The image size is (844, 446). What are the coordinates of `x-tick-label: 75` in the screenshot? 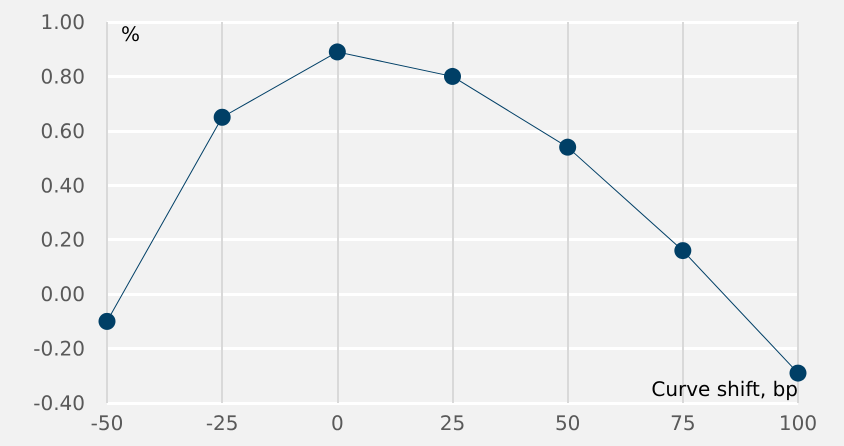 It's located at (683, 423).